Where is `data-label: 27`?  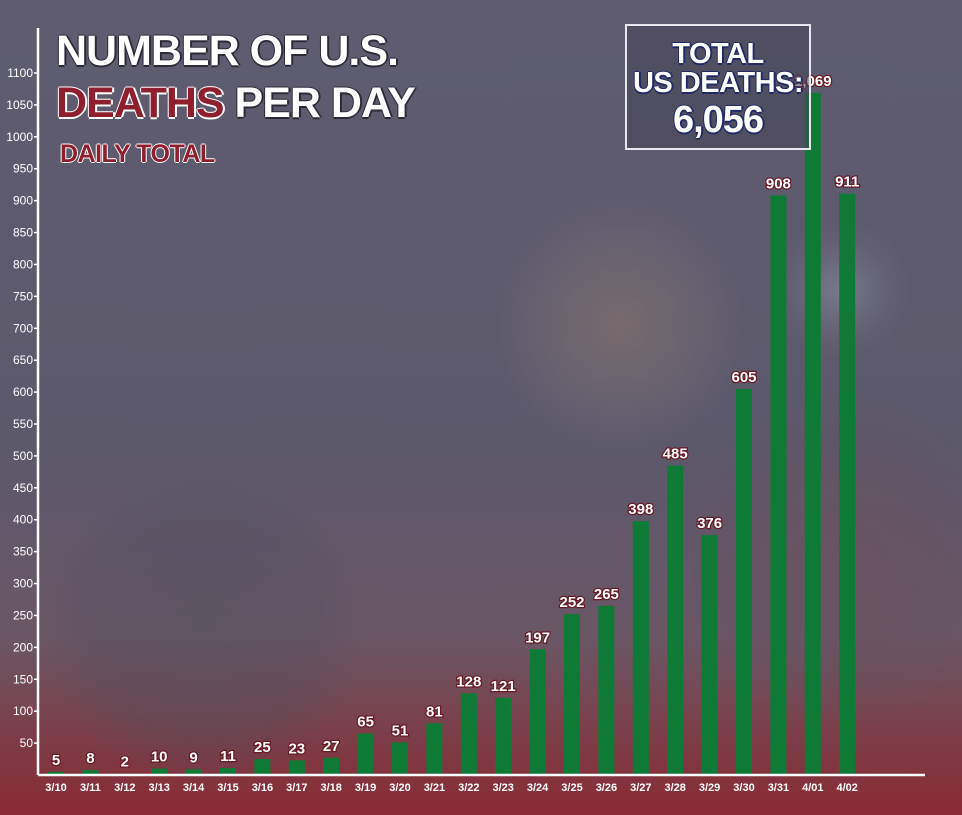
data-label: 27 is located at coordinates (331, 746).